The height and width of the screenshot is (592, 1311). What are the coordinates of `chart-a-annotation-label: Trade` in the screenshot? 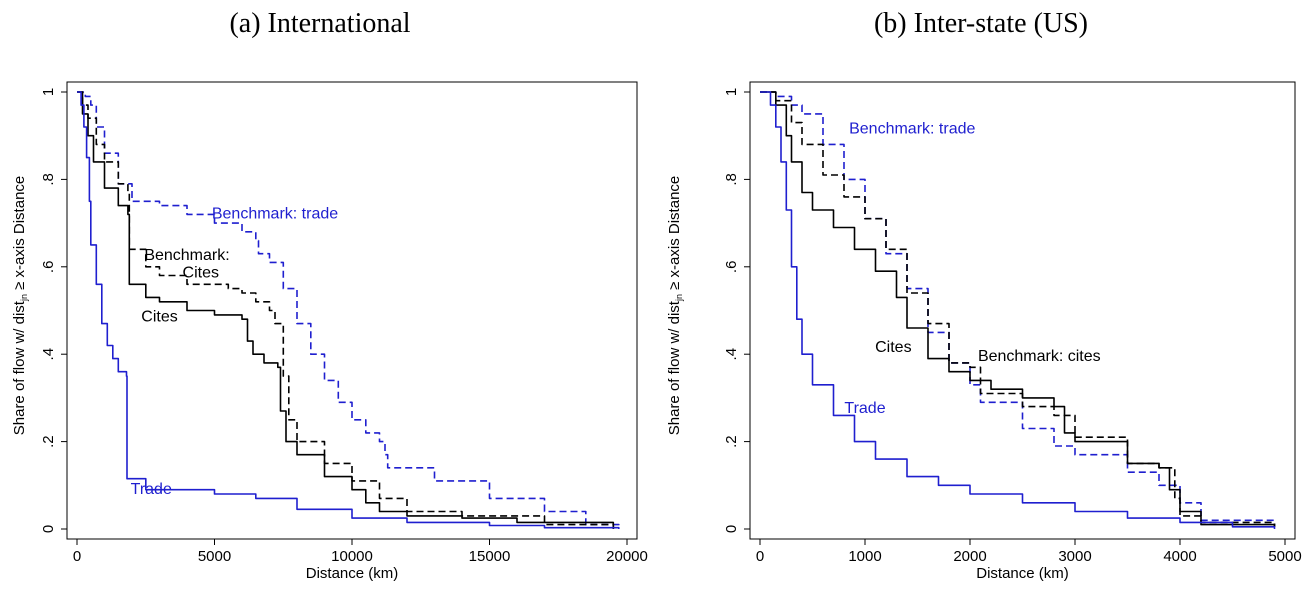 It's located at (151, 489).